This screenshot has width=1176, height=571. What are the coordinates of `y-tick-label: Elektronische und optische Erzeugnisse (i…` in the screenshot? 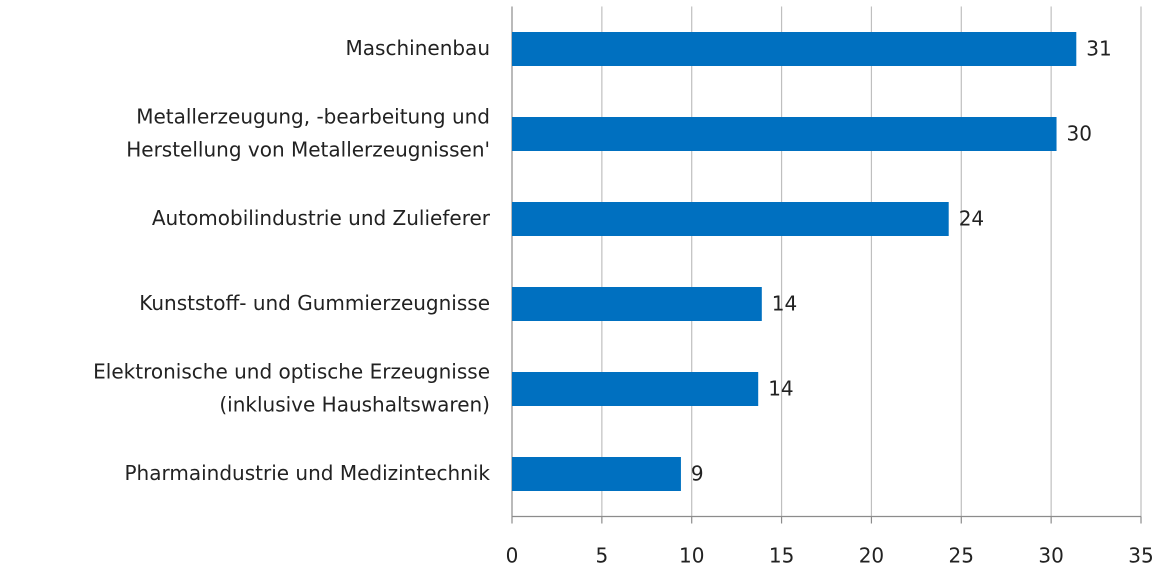 It's located at (291, 387).